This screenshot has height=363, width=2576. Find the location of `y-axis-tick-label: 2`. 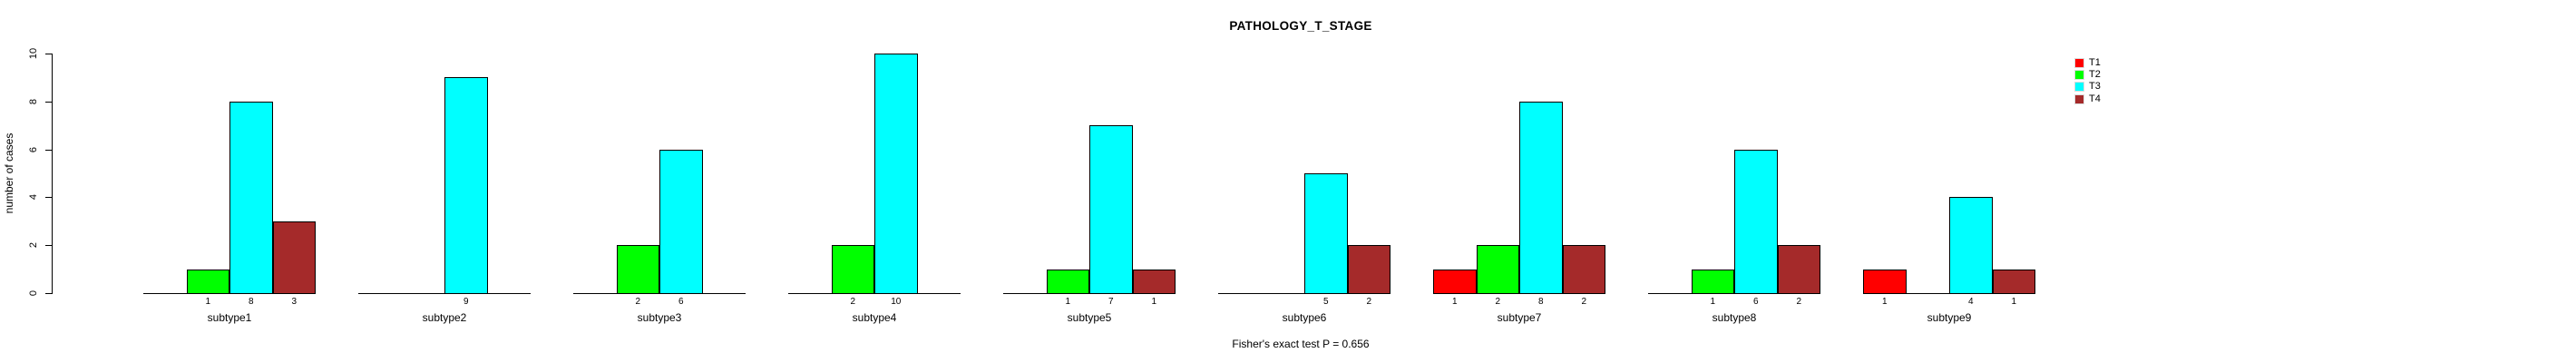

y-axis-tick-label: 2 is located at coordinates (33, 245).